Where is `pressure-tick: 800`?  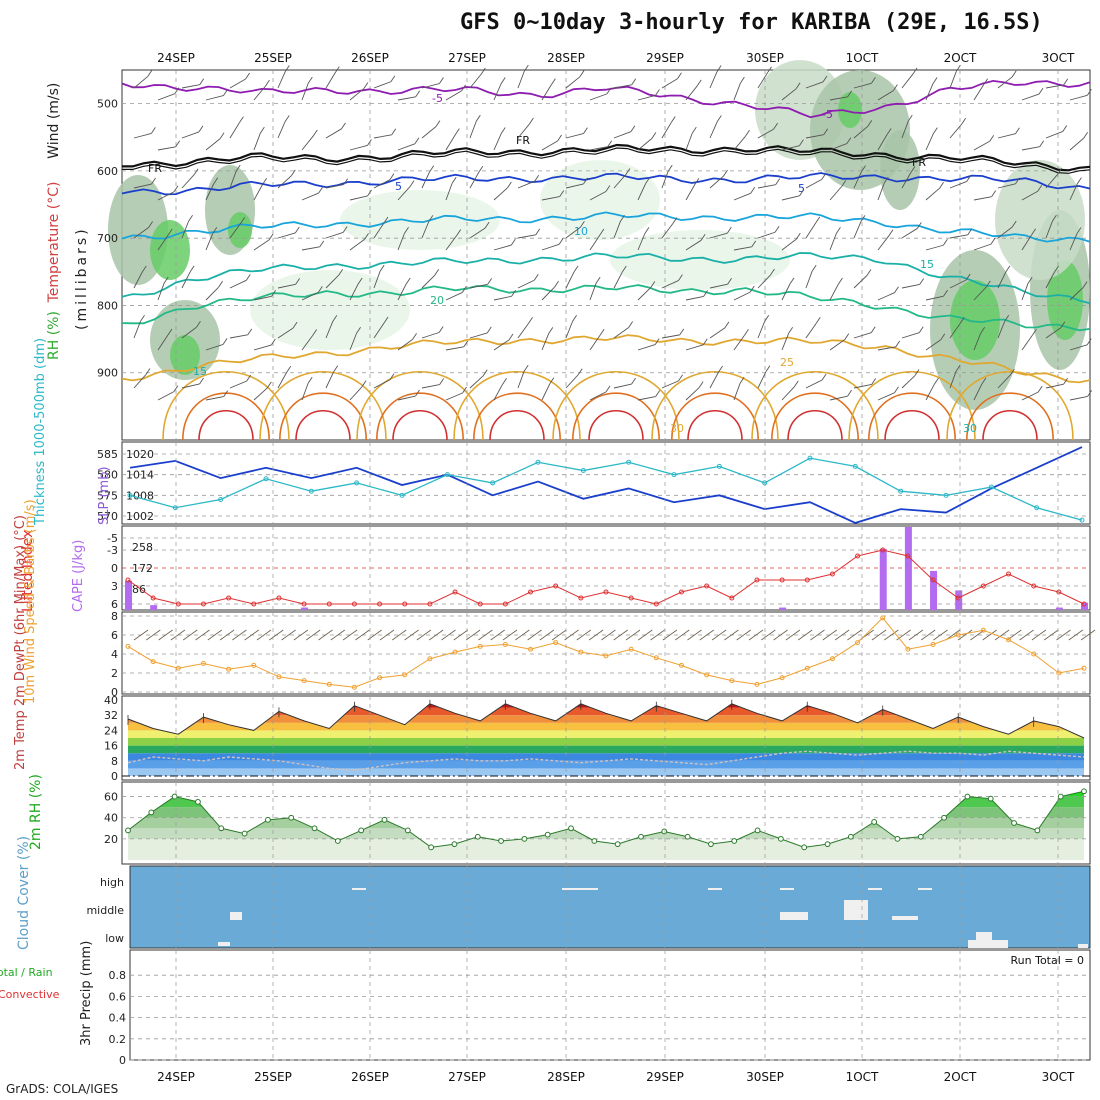
pressure-tick: 800 is located at coordinates (107, 305).